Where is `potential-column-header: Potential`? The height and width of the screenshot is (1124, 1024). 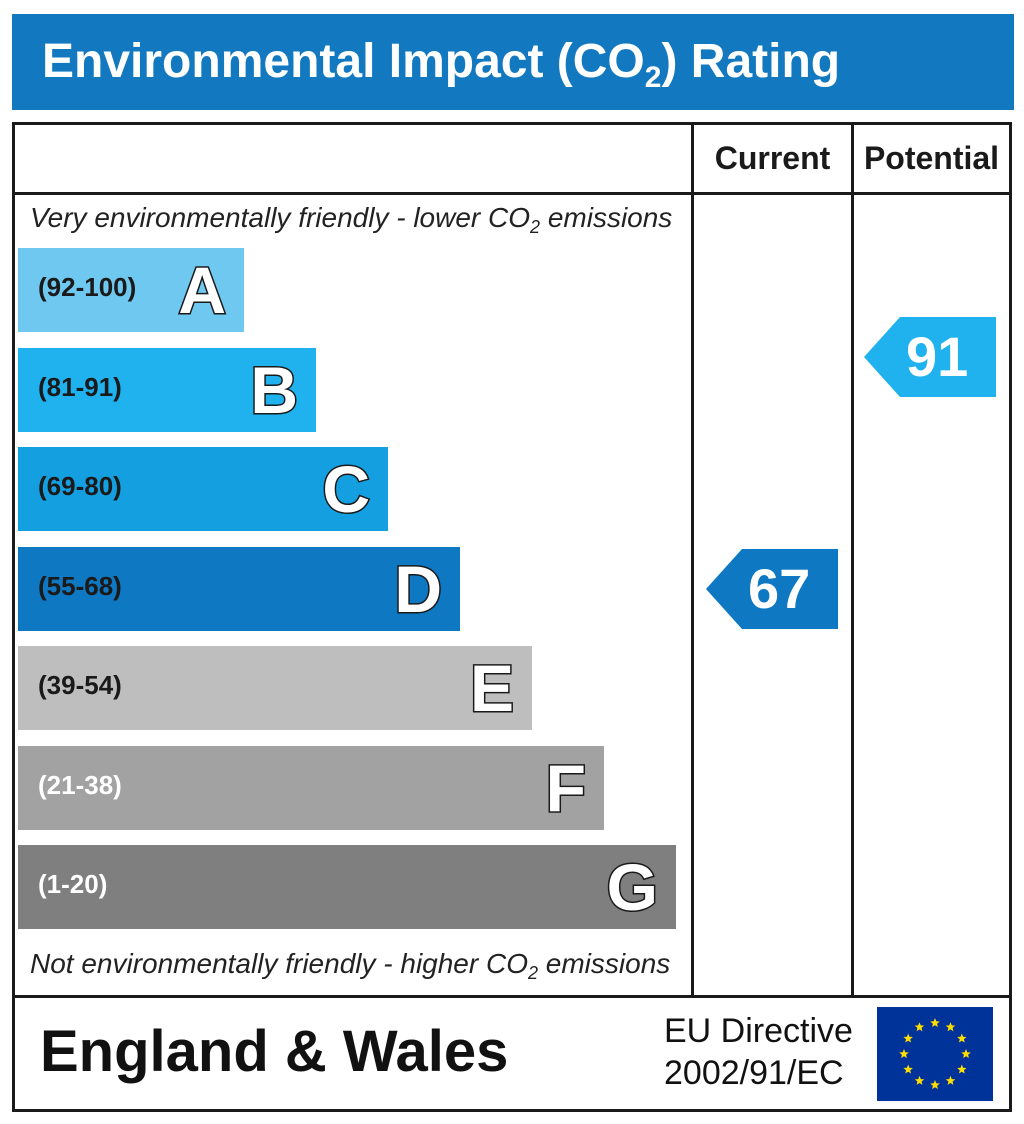 potential-column-header: Potential is located at coordinates (931, 158).